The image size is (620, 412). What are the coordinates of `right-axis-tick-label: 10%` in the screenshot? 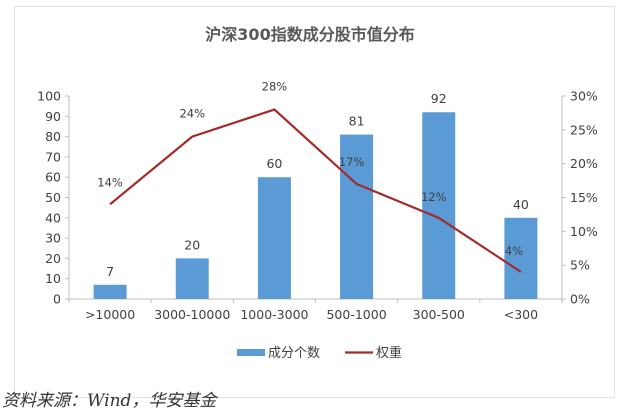 It's located at (584, 231).